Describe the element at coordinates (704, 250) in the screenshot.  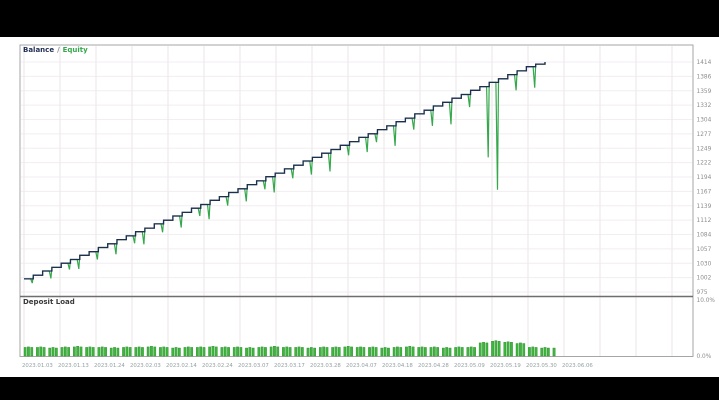
I see `balance-axis-tick: 1057` at that location.